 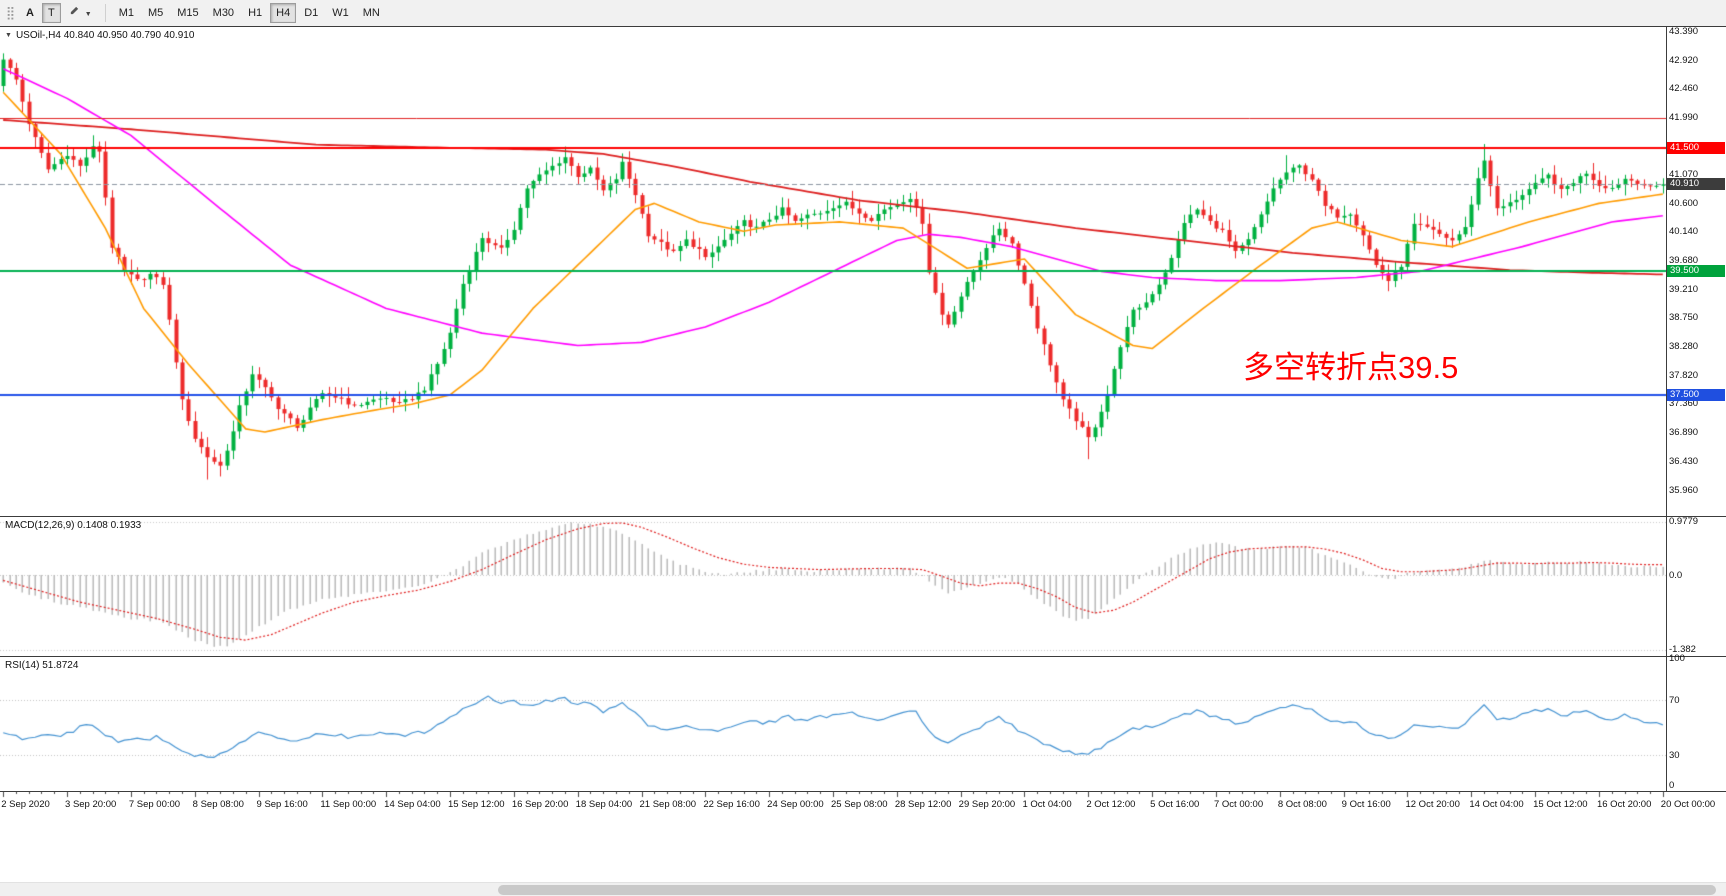 I want to click on time-axis-label: 9 Oct 16:00, so click(x=1366, y=804).